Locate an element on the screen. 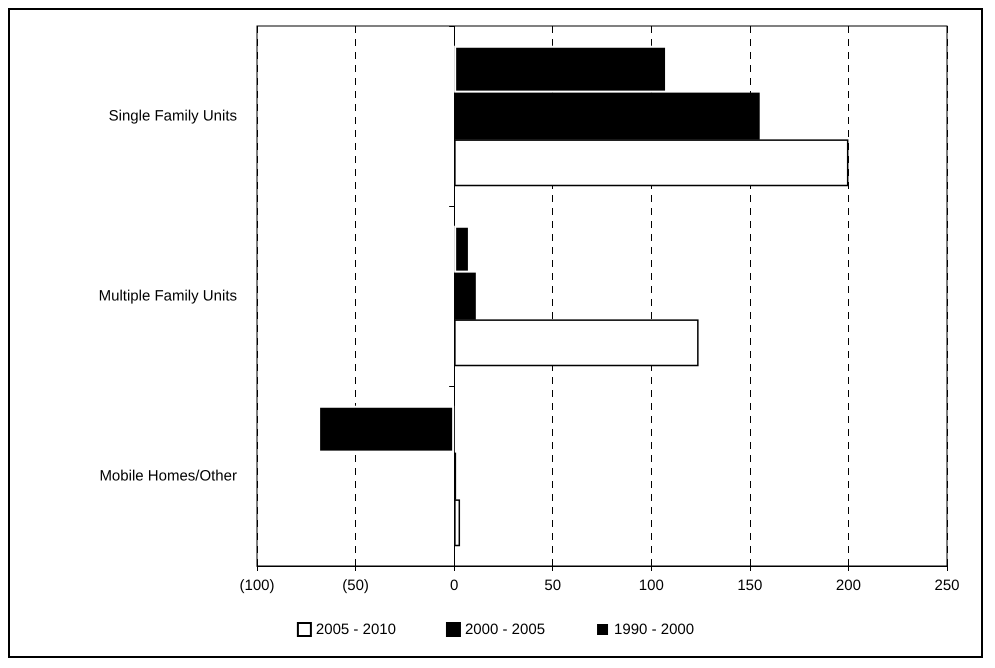 The image size is (995, 668). legend-label: 2005 - 2010 is located at coordinates (356, 629).